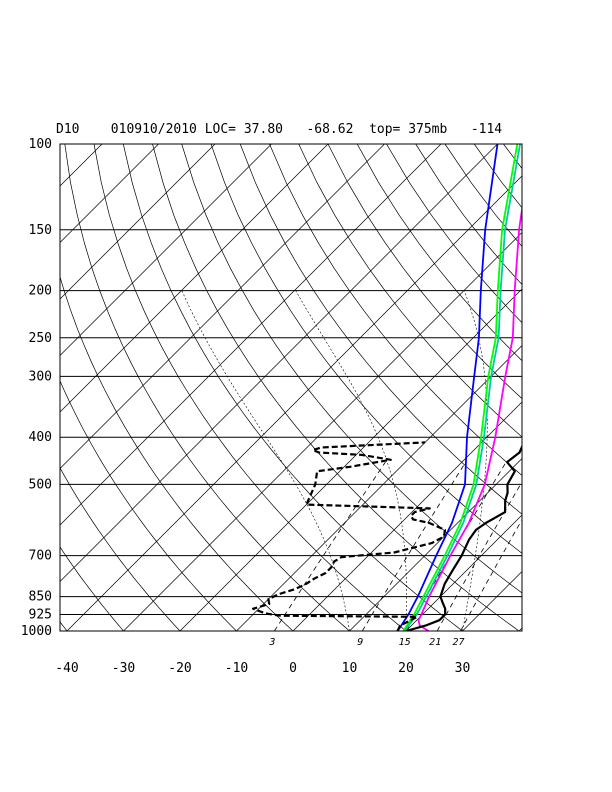 This screenshot has width=612, height=792. What do you see at coordinates (293, 668) in the screenshot?
I see `temperature-tick-label: 0` at bounding box center [293, 668].